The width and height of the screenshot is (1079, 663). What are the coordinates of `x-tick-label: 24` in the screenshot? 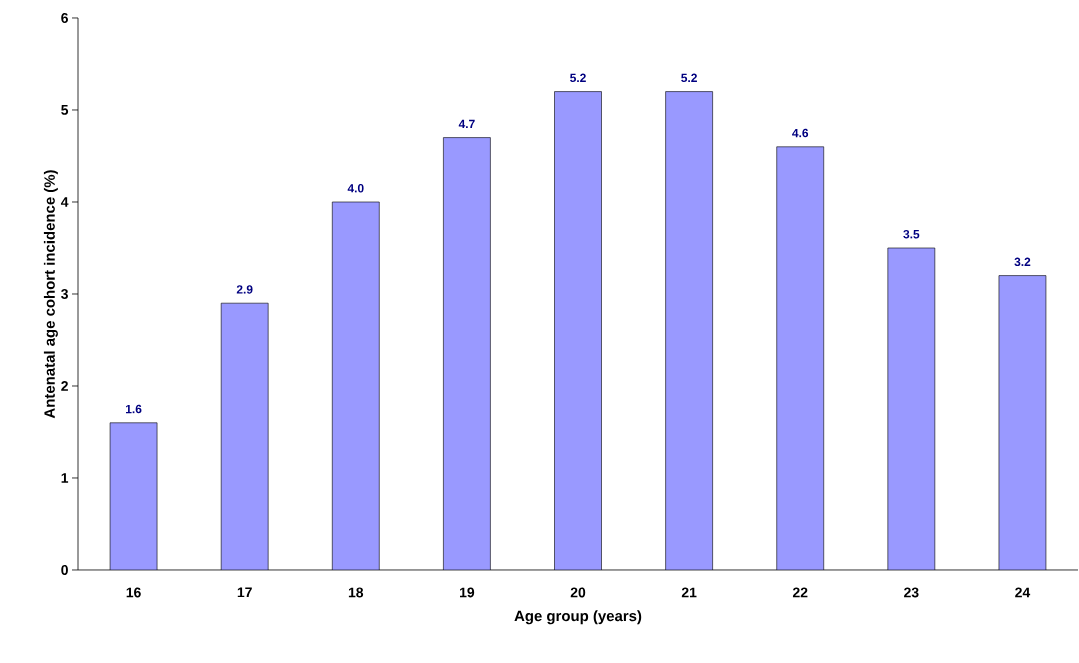 It's located at (1023, 592).